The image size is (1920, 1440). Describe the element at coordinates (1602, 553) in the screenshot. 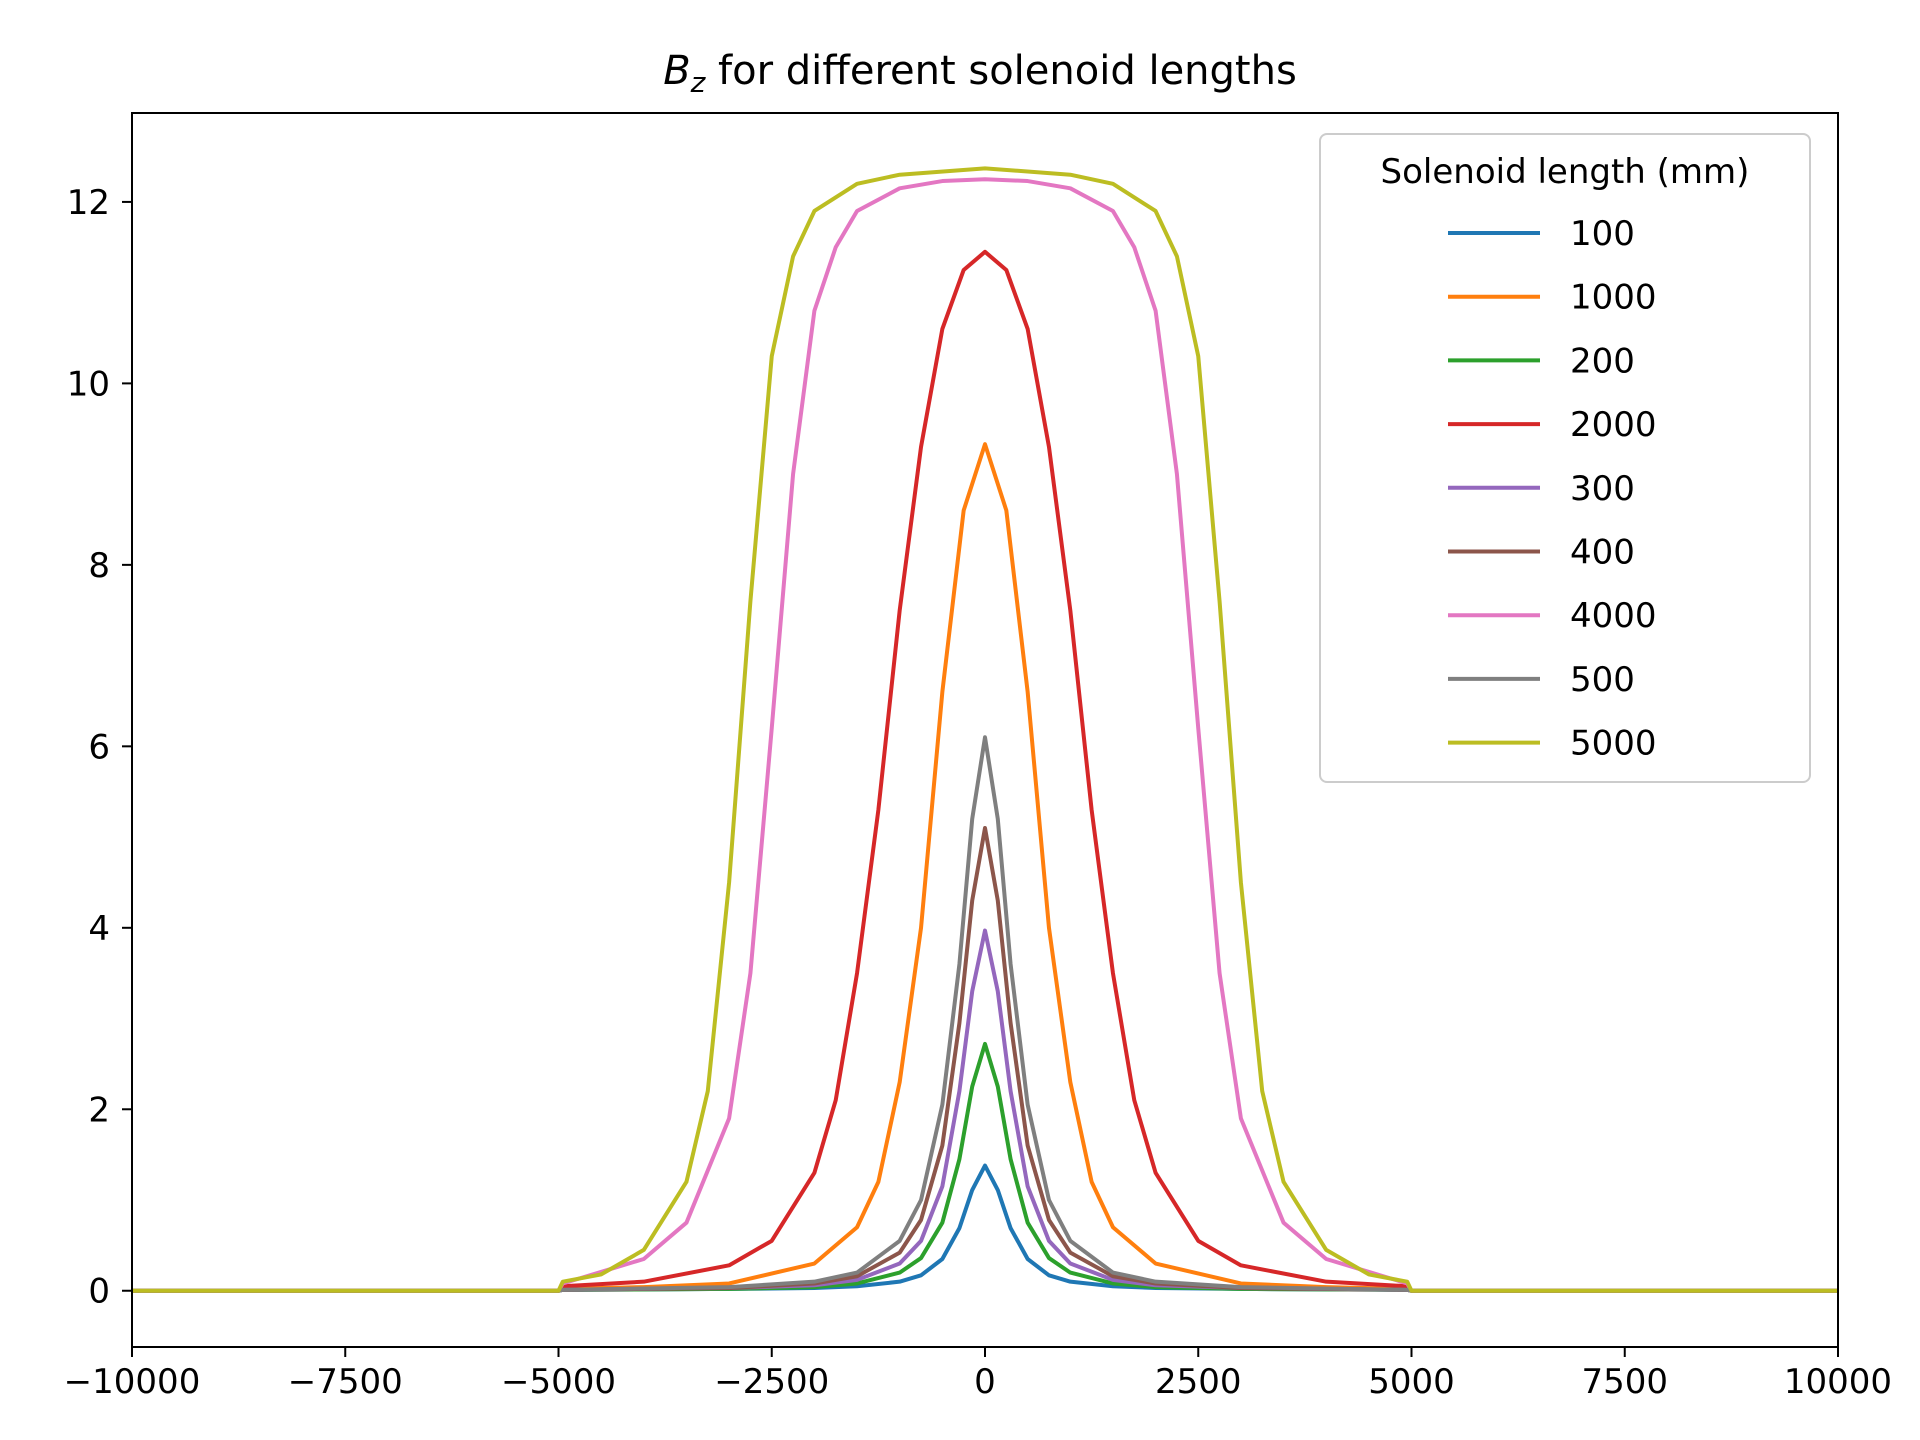

I see `legend-label-400: 400` at that location.